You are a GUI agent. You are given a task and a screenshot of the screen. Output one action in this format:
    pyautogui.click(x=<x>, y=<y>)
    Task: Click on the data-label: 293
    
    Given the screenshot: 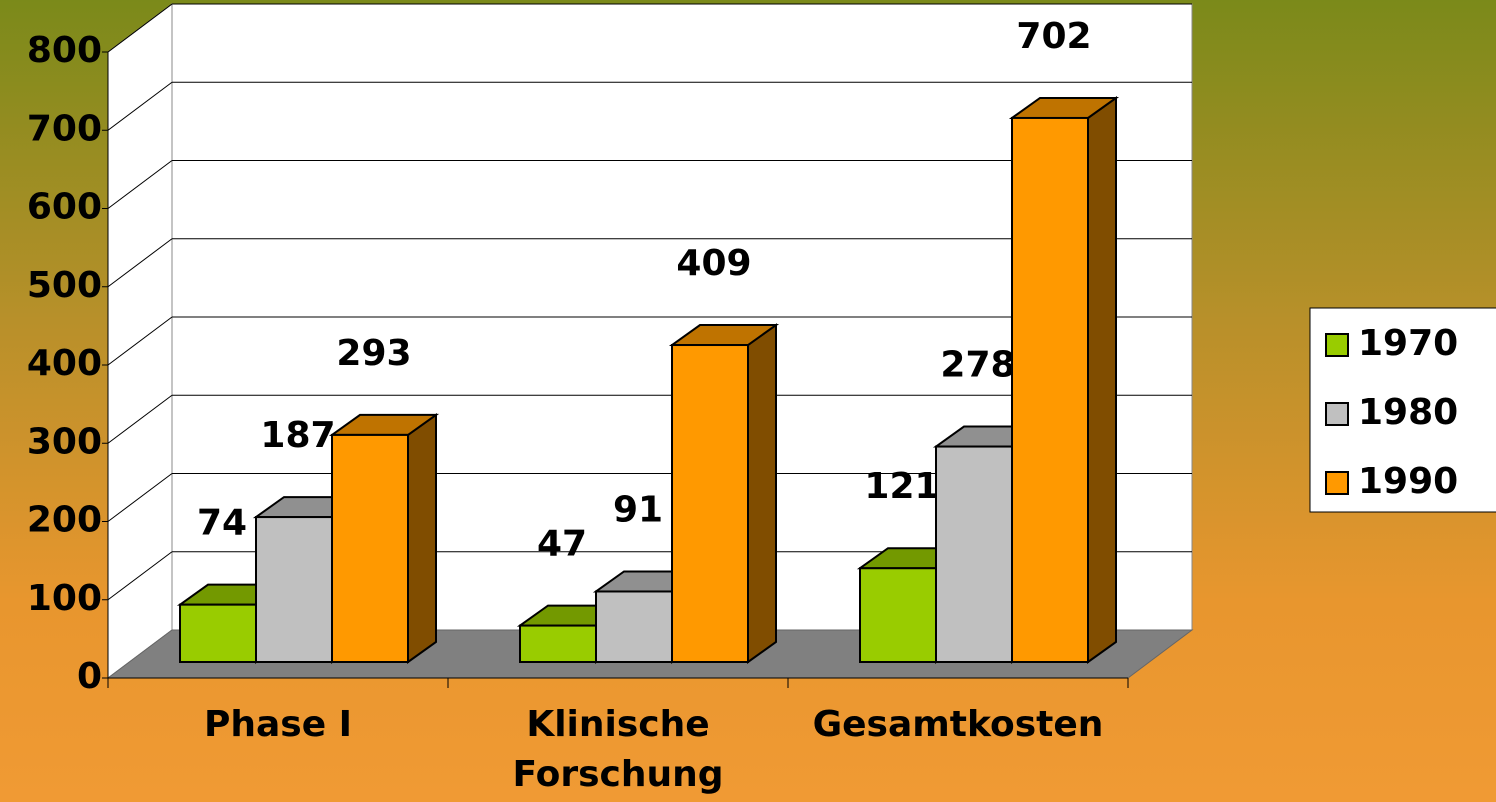 What is the action you would take?
    pyautogui.click(x=373, y=353)
    